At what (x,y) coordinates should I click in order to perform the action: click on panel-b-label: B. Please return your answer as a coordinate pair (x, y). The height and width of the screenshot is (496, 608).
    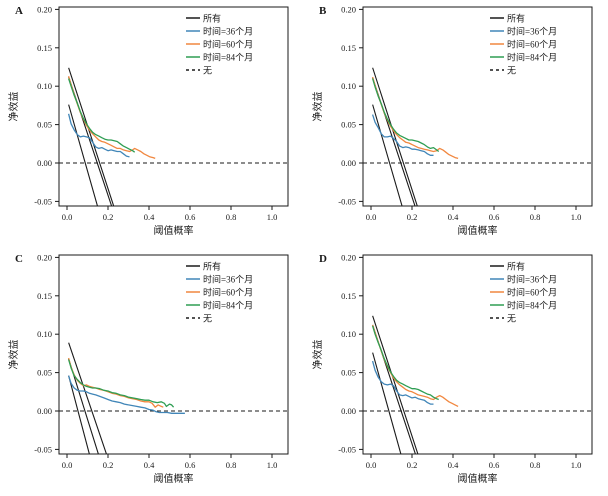
    Looking at the image, I should click on (323, 11).